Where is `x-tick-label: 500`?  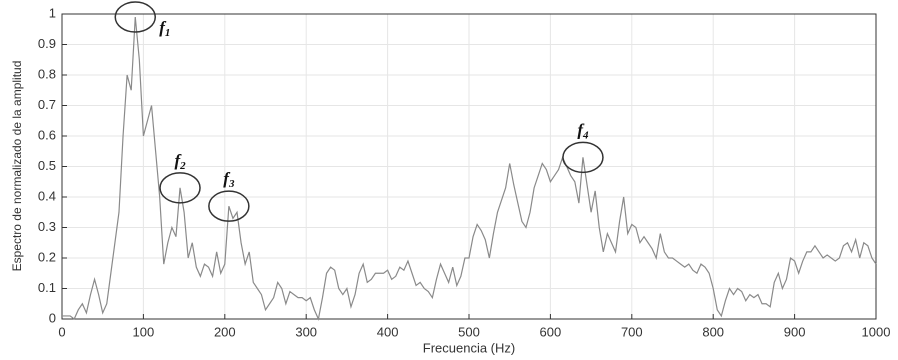
x-tick-label: 500 is located at coordinates (469, 331).